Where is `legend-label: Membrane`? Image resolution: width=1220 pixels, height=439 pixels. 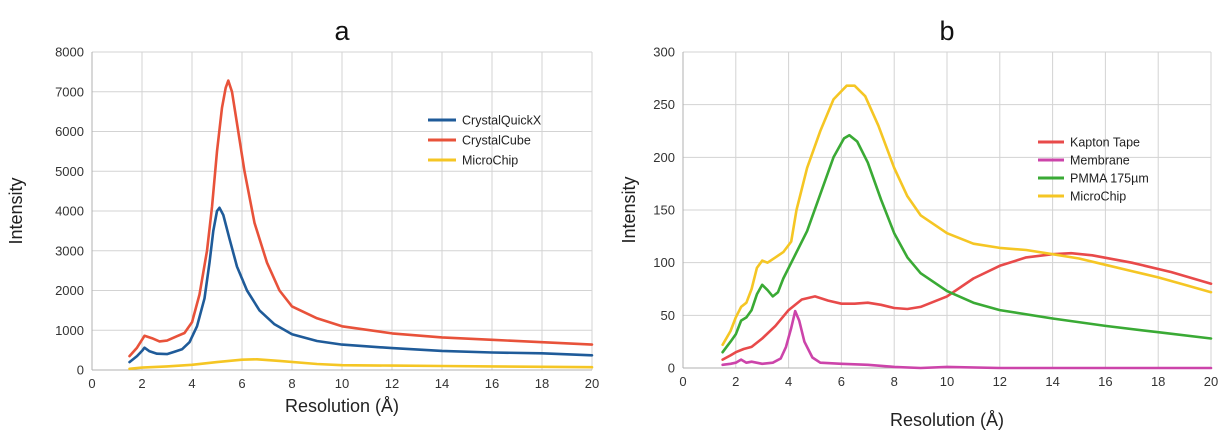 legend-label: Membrane is located at coordinates (1100, 161).